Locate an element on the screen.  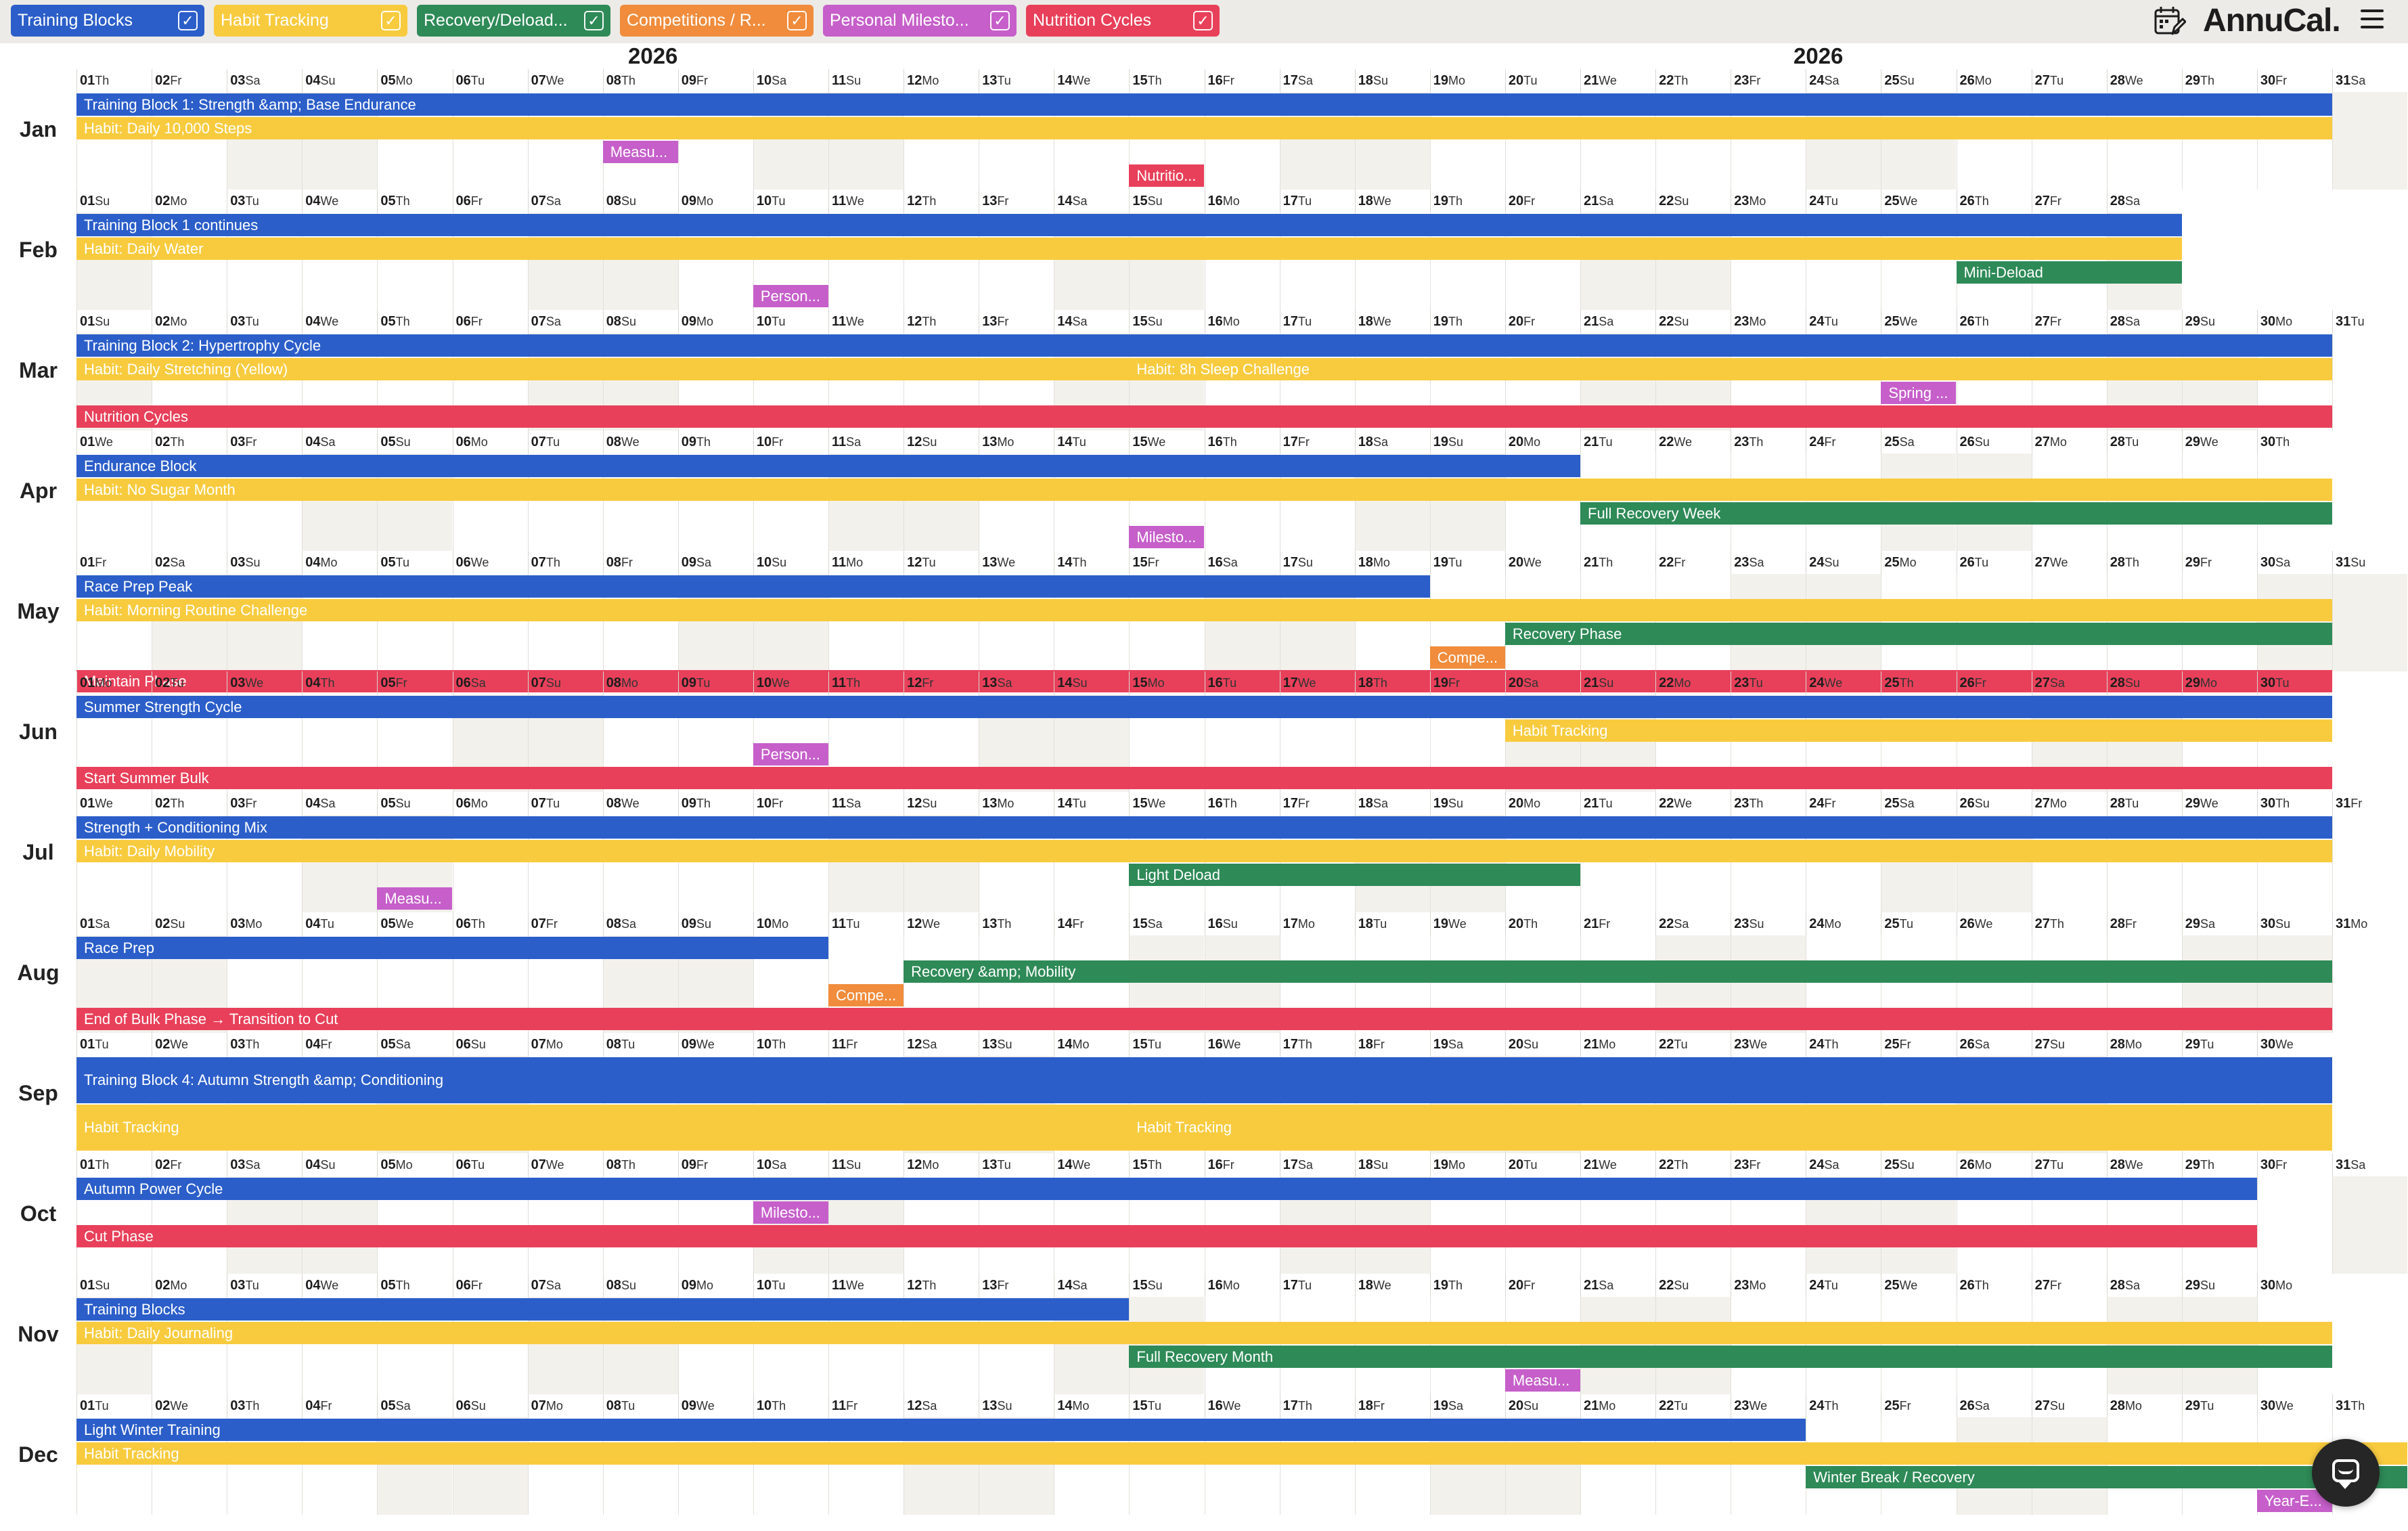
event-bar-training: Race Prep Peak is located at coordinates (753, 586).